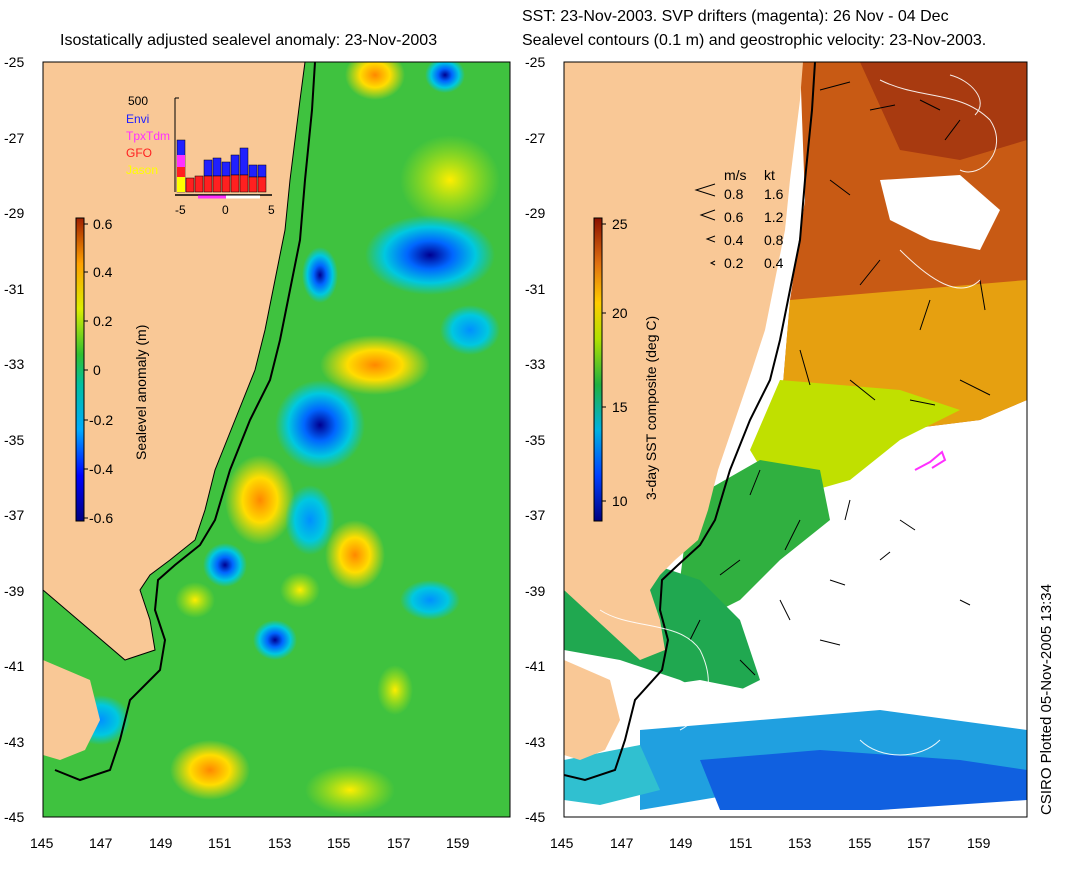 Image resolution: width=1080 pixels, height=870 pixels. I want to click on sst-tick: 25, so click(620, 224).